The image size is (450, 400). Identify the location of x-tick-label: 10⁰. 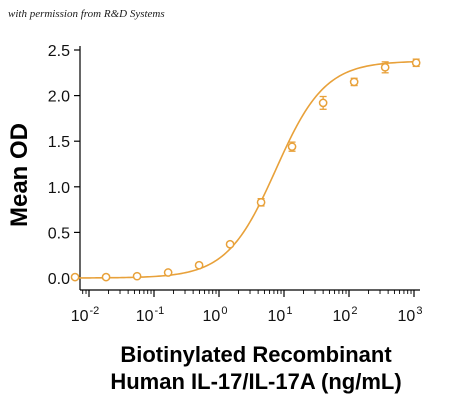
(215, 315).